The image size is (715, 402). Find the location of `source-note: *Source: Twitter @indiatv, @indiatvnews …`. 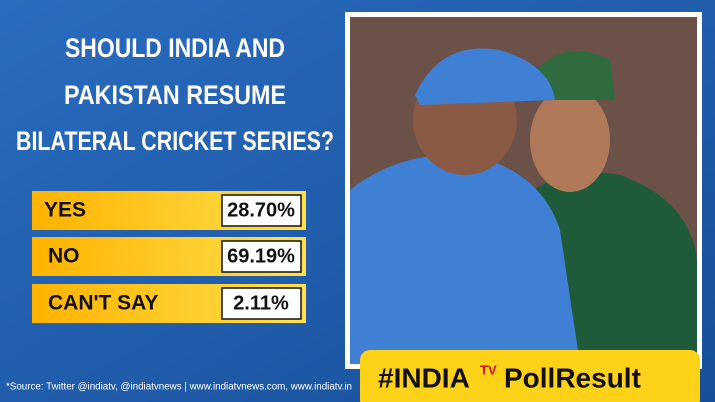

source-note: *Source: Twitter @indiatv, @indiatvnews … is located at coordinates (179, 387).